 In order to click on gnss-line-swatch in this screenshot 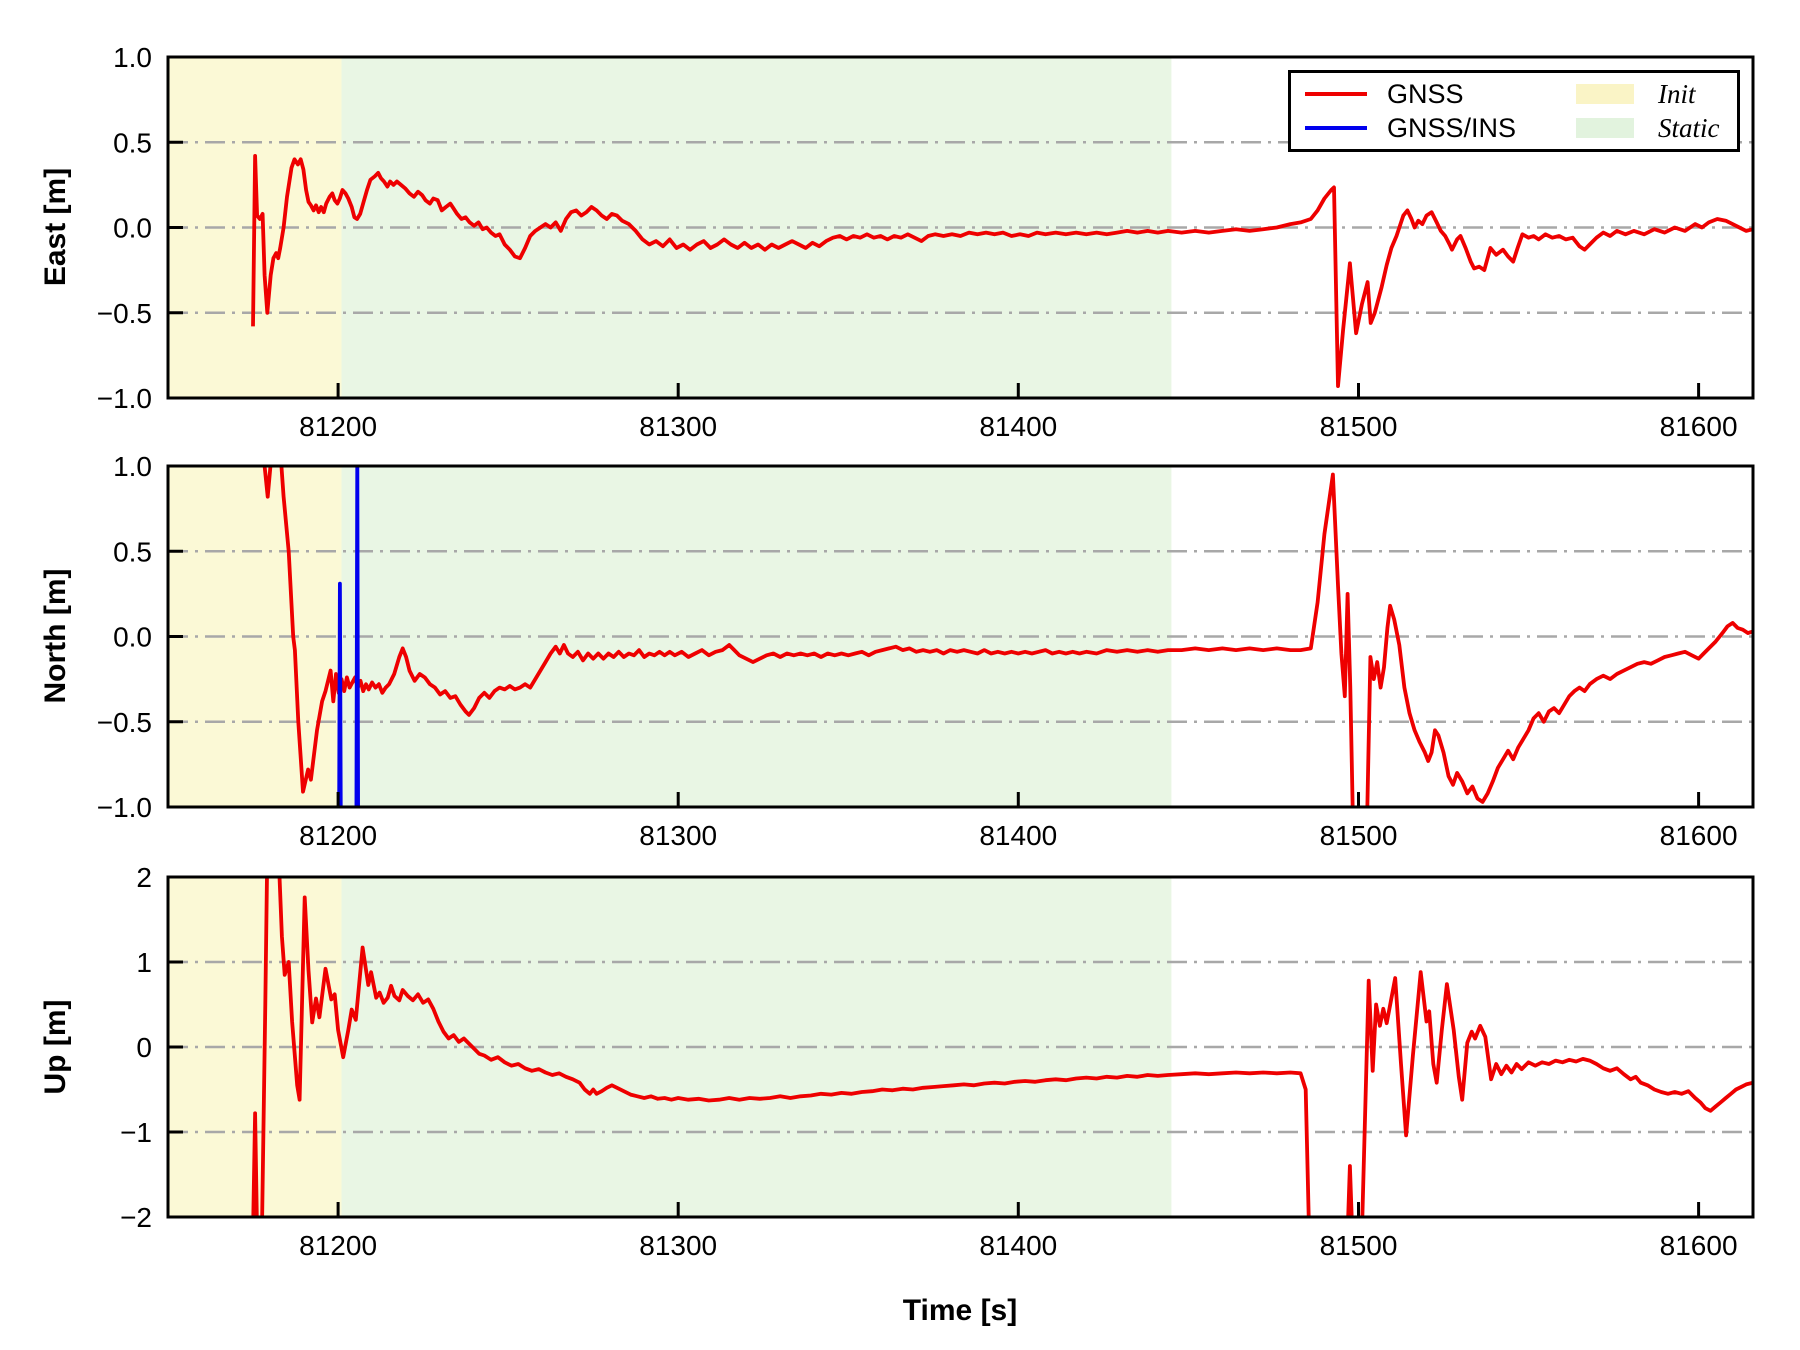, I will do `click(1336, 94)`.